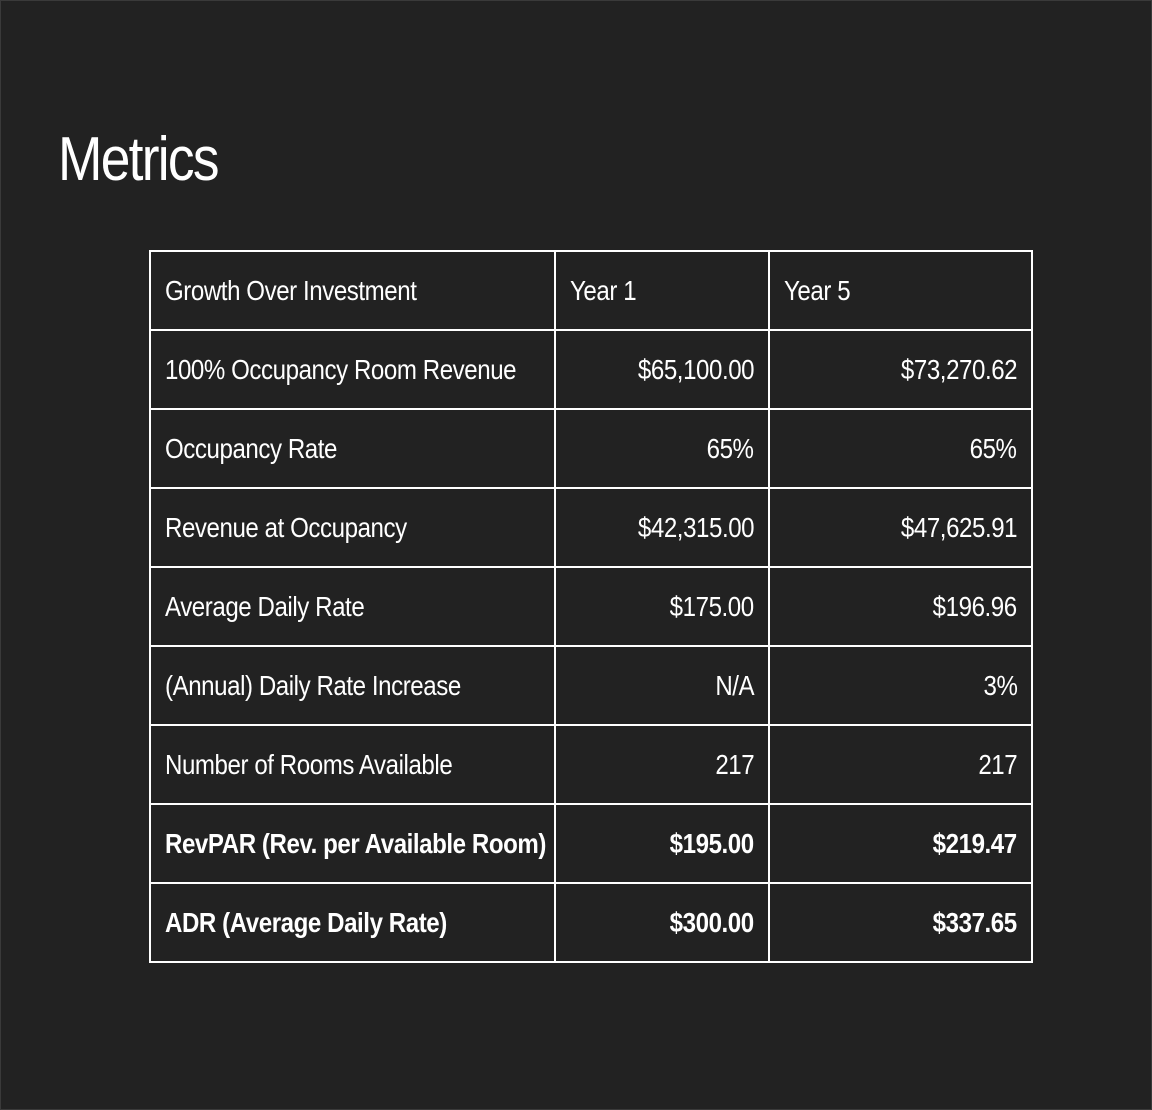 This screenshot has height=1110, width=1152. I want to click on row-label: Number of Rooms Available, so click(352, 764).